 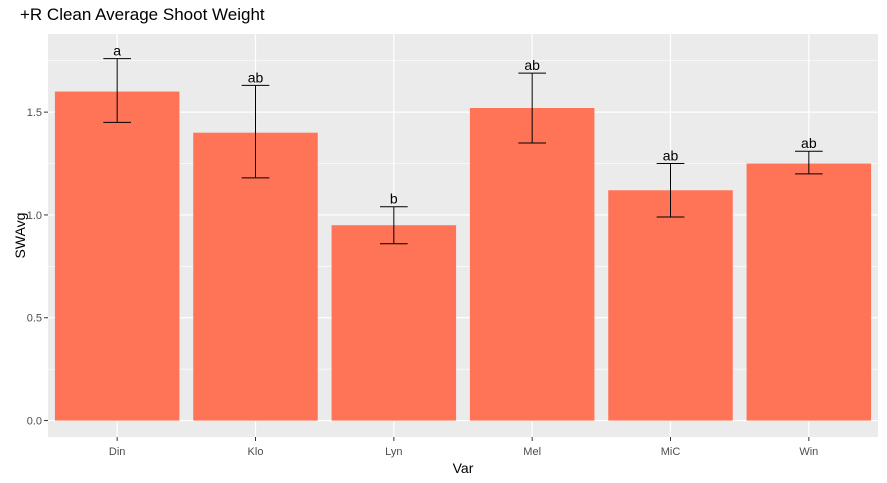 What do you see at coordinates (394, 323) in the screenshot?
I see `bar-lyn` at bounding box center [394, 323].